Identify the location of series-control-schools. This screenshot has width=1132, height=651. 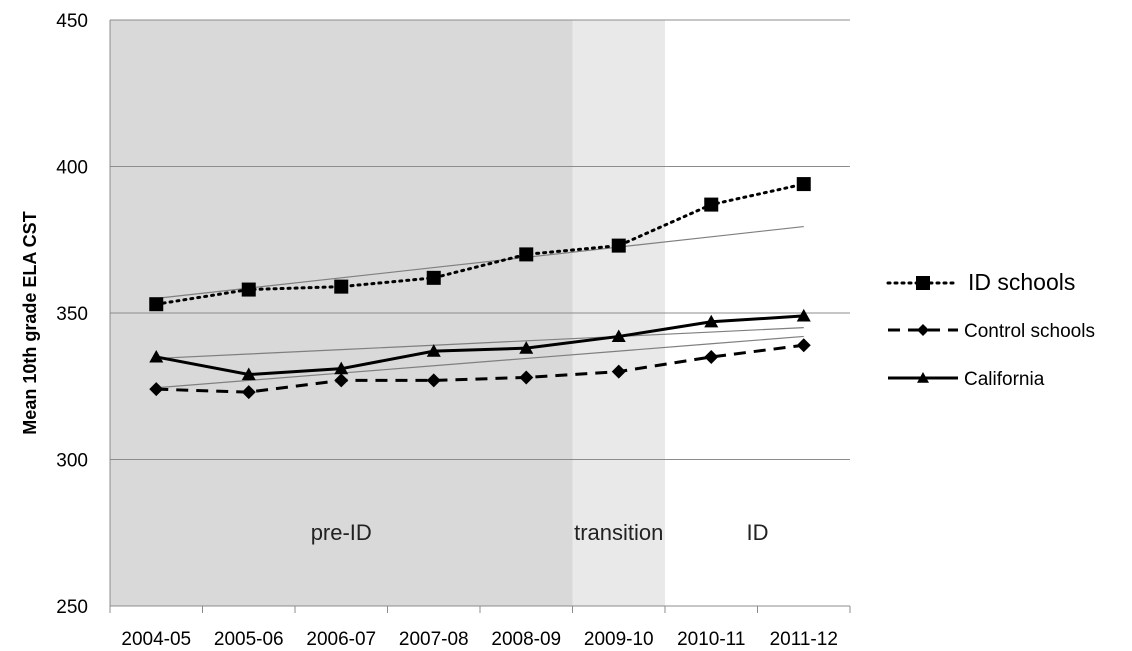
(480, 369).